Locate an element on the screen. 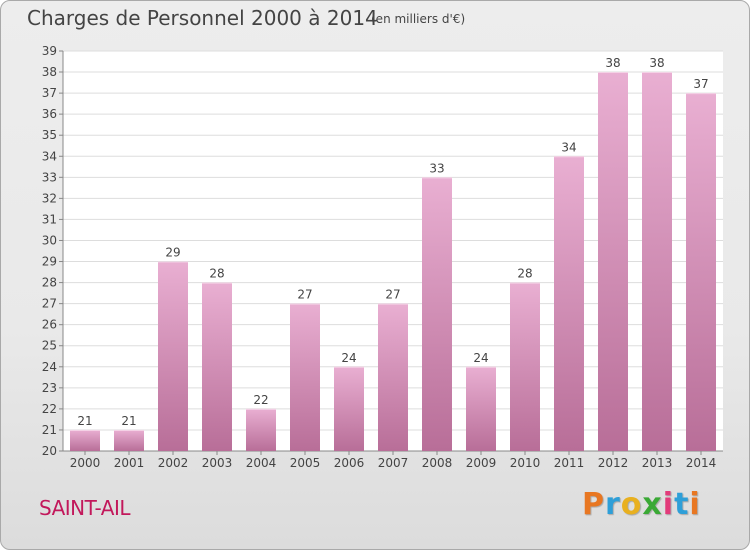 This screenshot has width=750, height=550. data-label: 37 is located at coordinates (700, 84).